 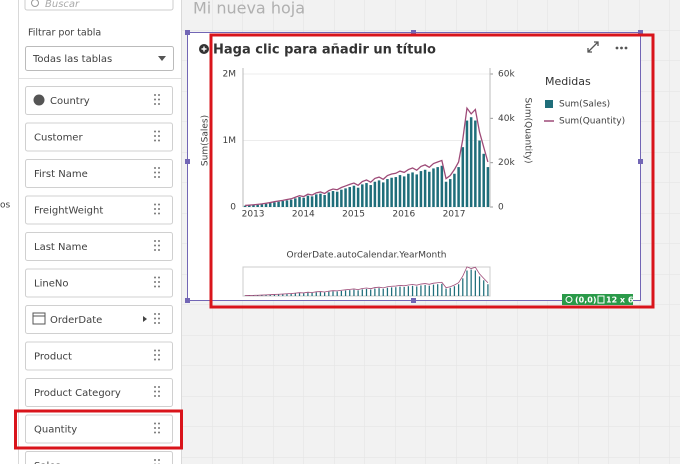 What do you see at coordinates (58, 138) in the screenshot?
I see `field-name: Customer` at bounding box center [58, 138].